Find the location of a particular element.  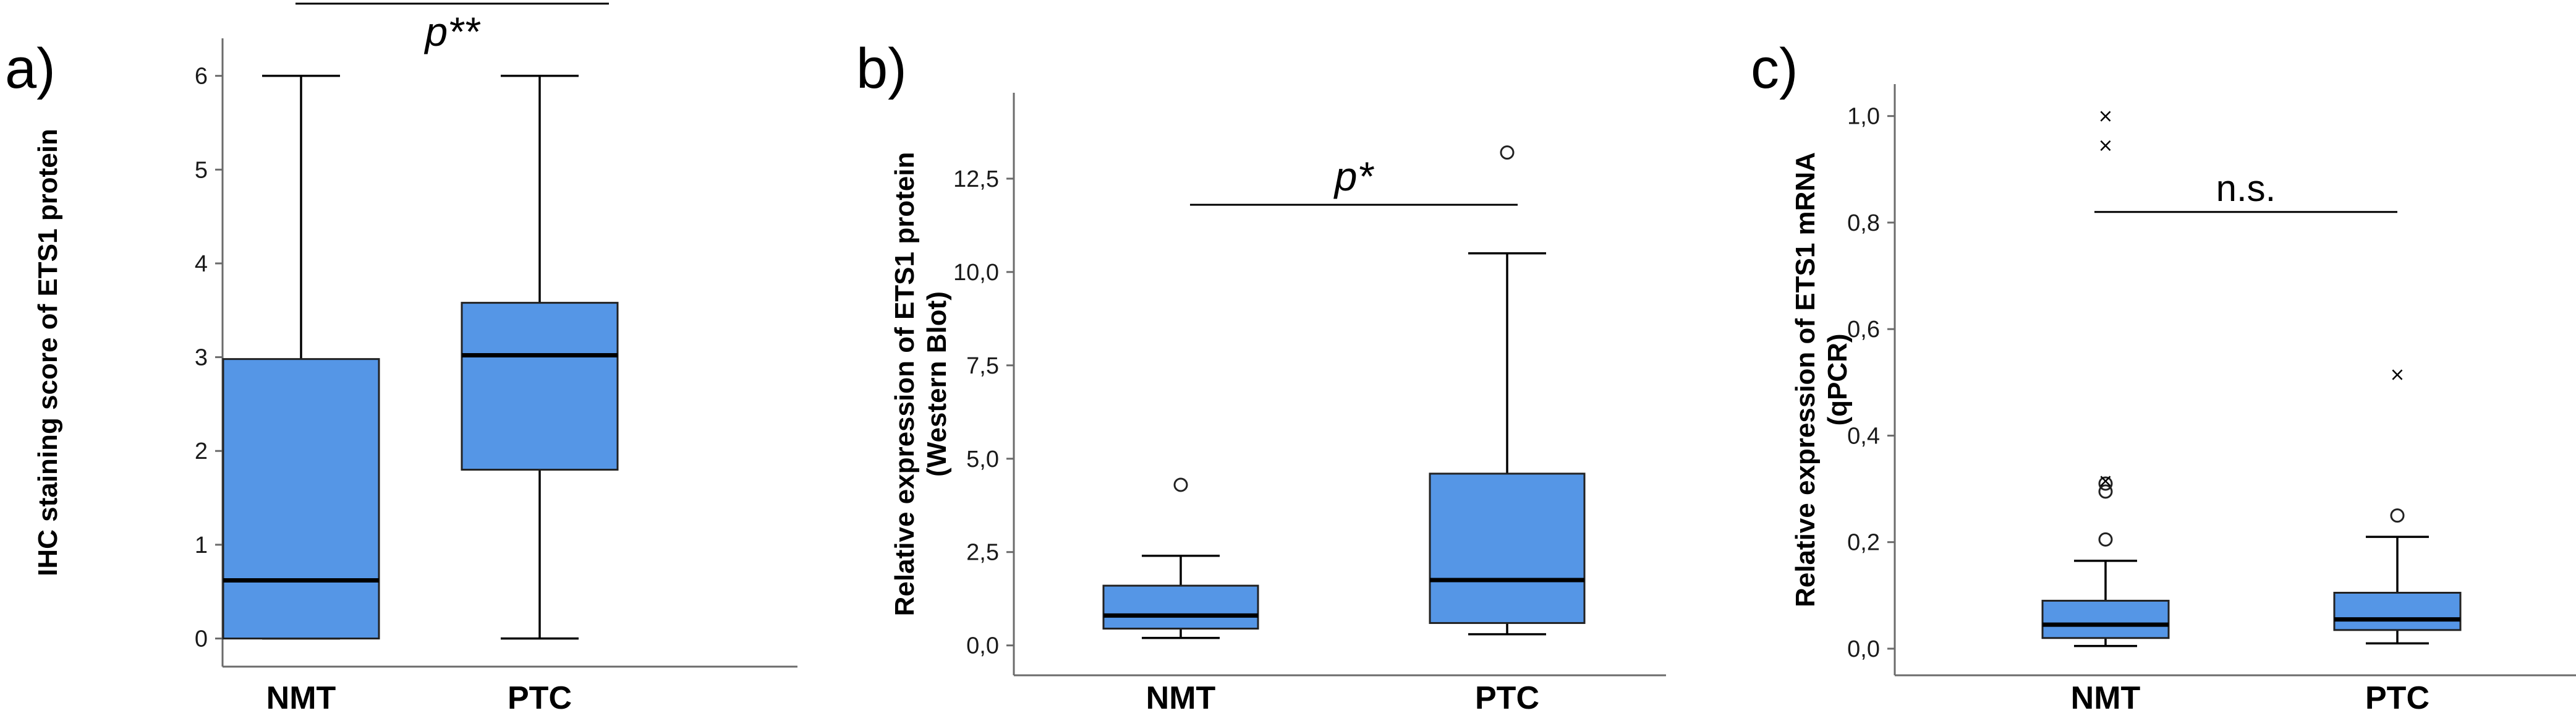

y-tick-label: 2 is located at coordinates (201, 451).